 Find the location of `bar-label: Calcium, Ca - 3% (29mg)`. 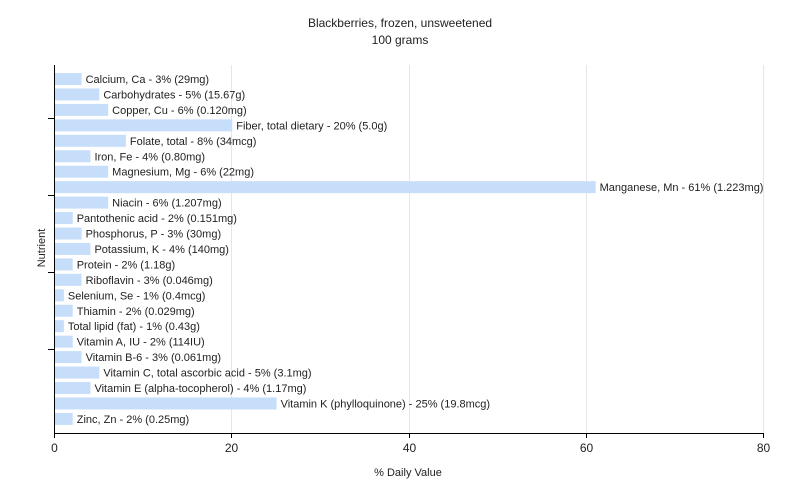

bar-label: Calcium, Ca - 3% (29mg) is located at coordinates (147, 80).